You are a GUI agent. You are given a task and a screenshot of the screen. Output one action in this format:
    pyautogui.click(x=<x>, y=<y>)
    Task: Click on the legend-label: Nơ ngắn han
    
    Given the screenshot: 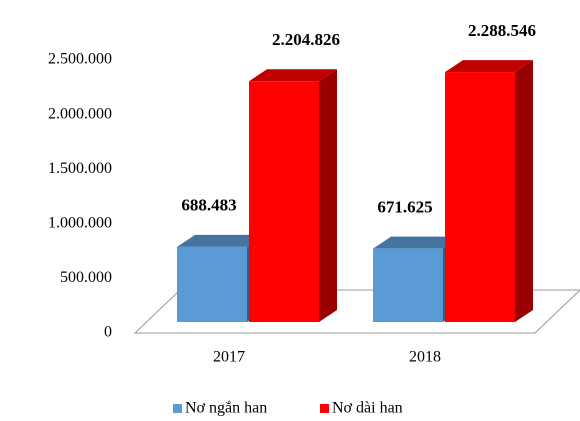 What is the action you would take?
    pyautogui.click(x=226, y=408)
    